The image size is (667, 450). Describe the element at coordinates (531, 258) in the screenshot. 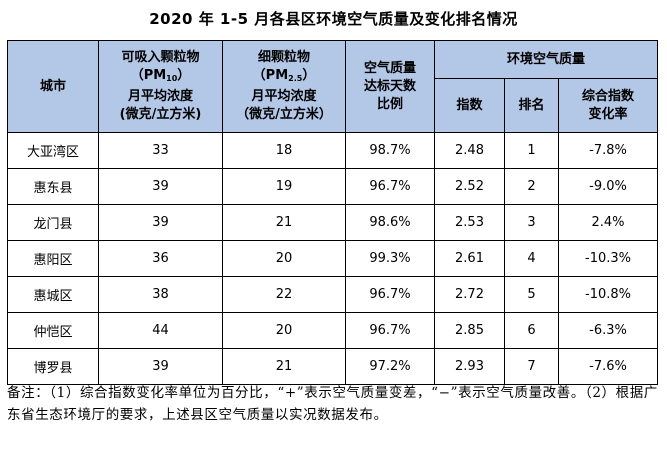

I see `cell-rank: 4` at that location.